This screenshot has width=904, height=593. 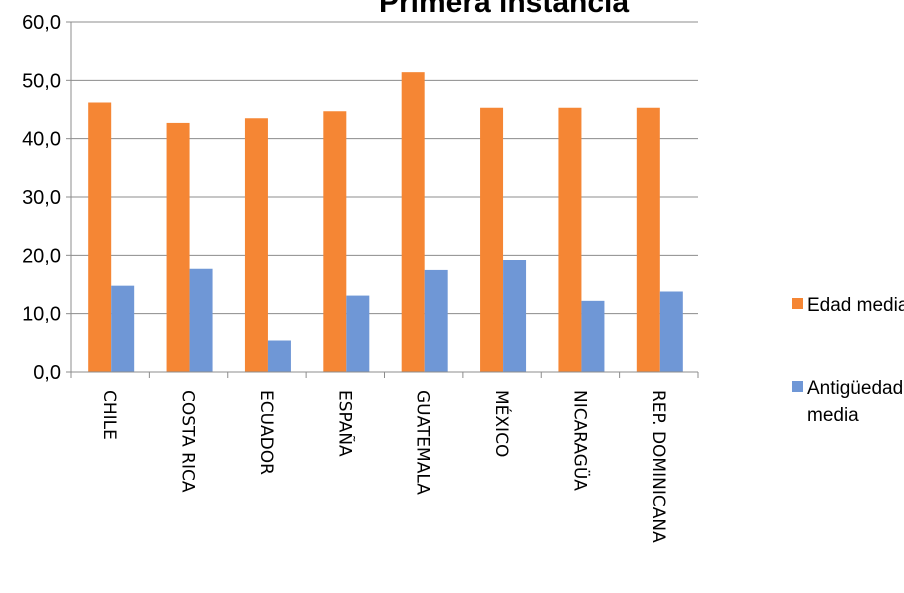 I want to click on x-tick-label-mexico: MÉXICO, so click(x=502, y=423).